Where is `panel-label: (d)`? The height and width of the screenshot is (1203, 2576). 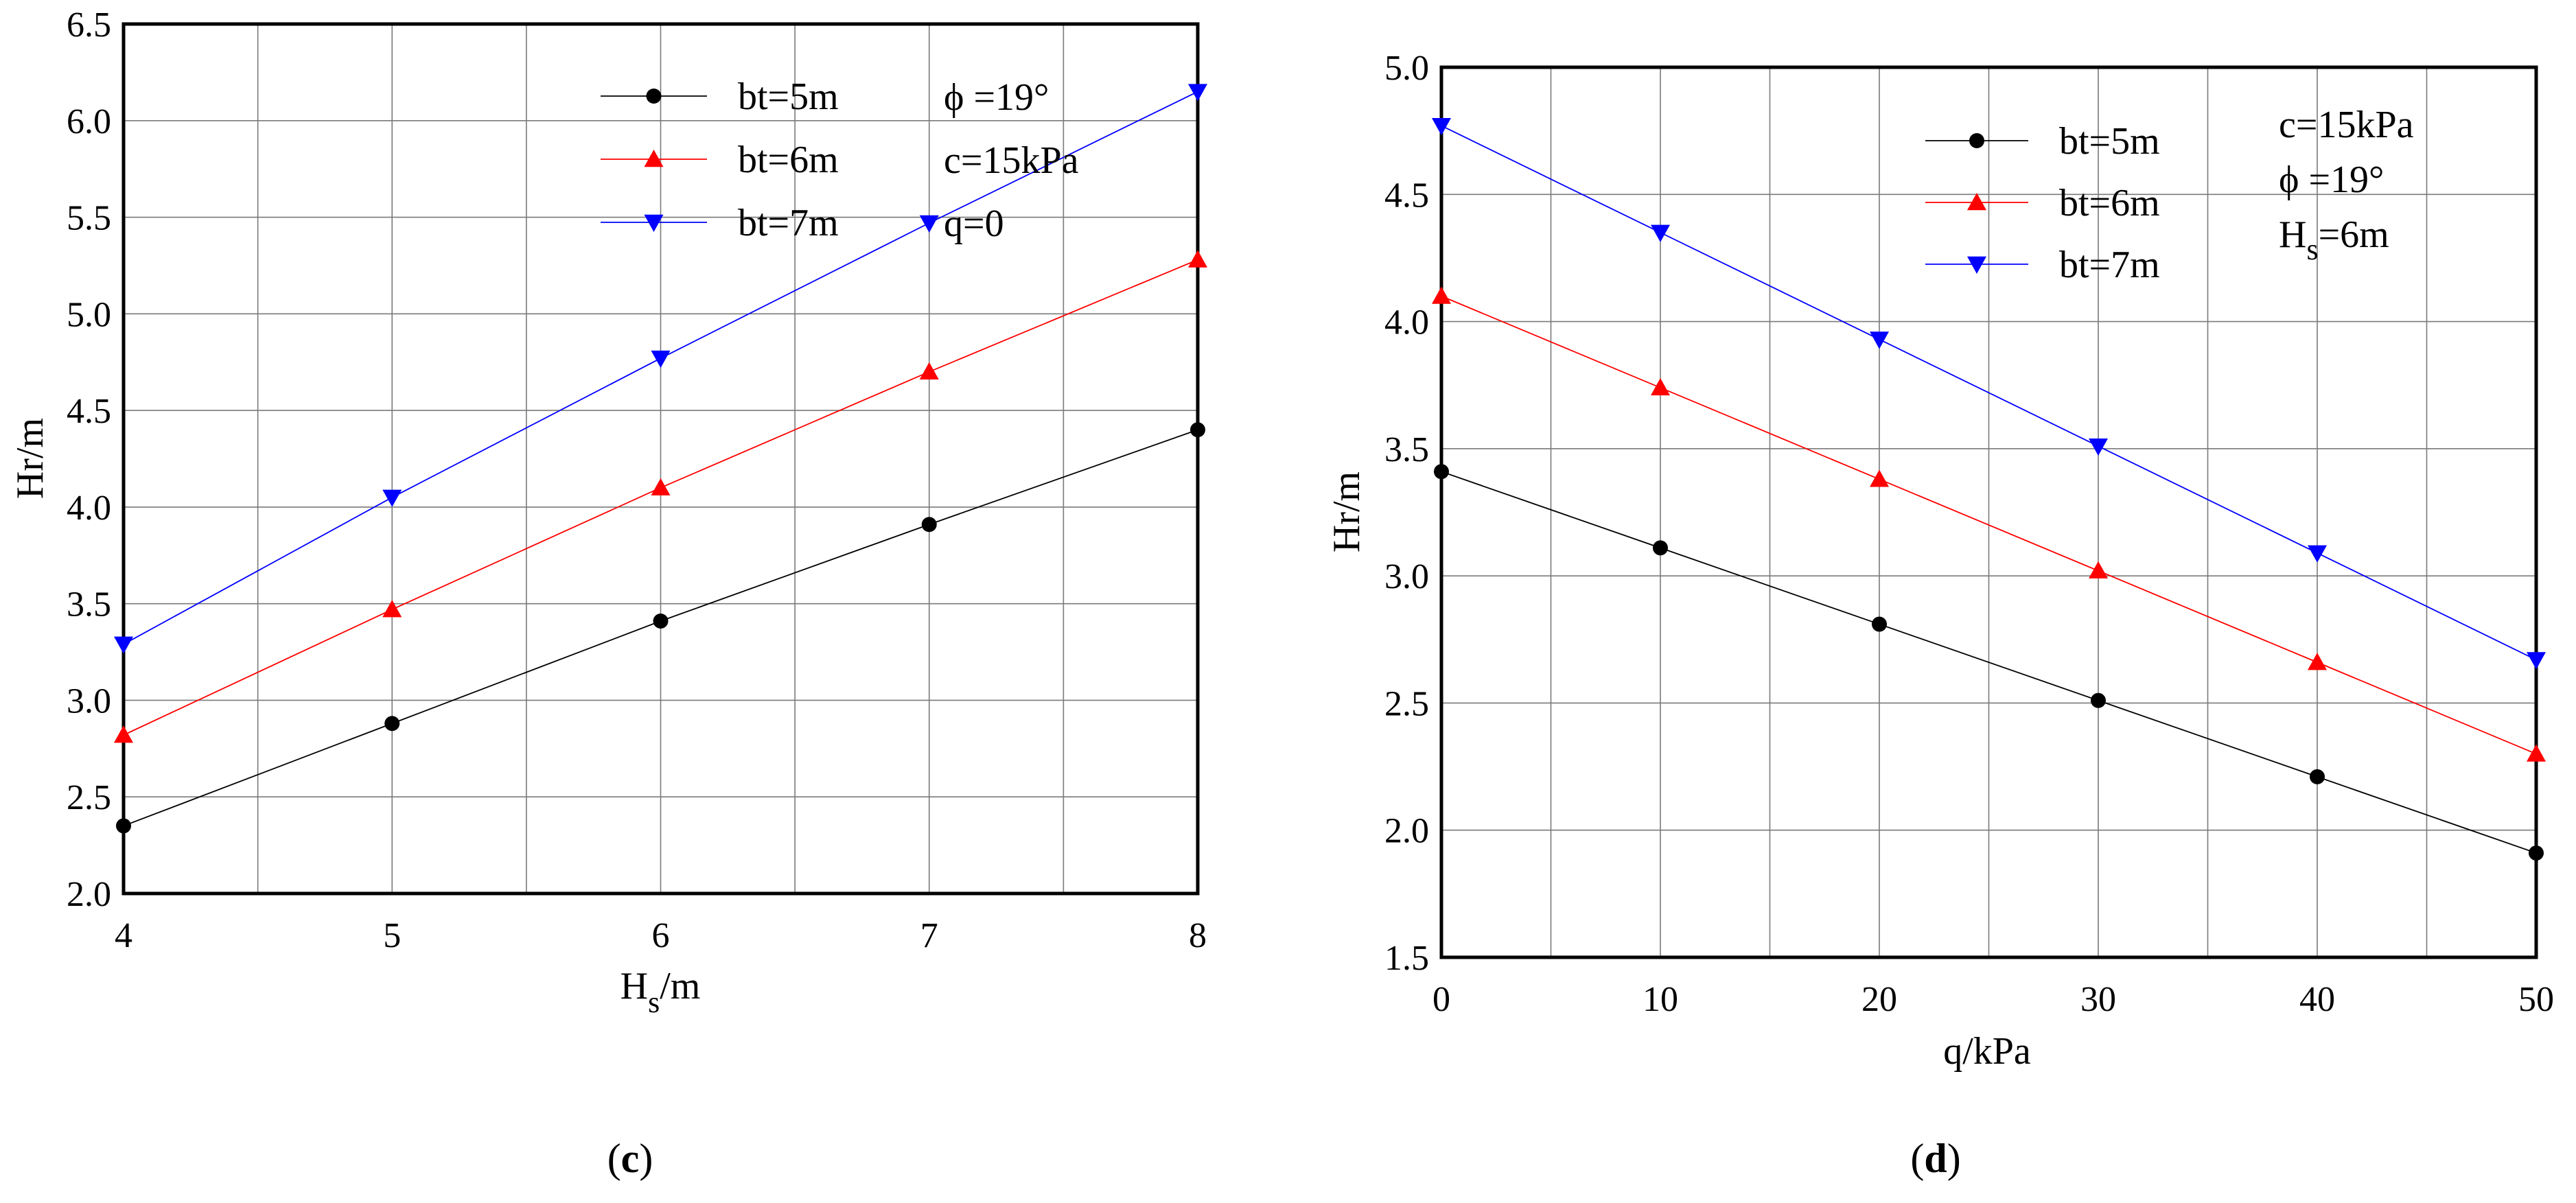 panel-label: (d) is located at coordinates (1935, 1158).